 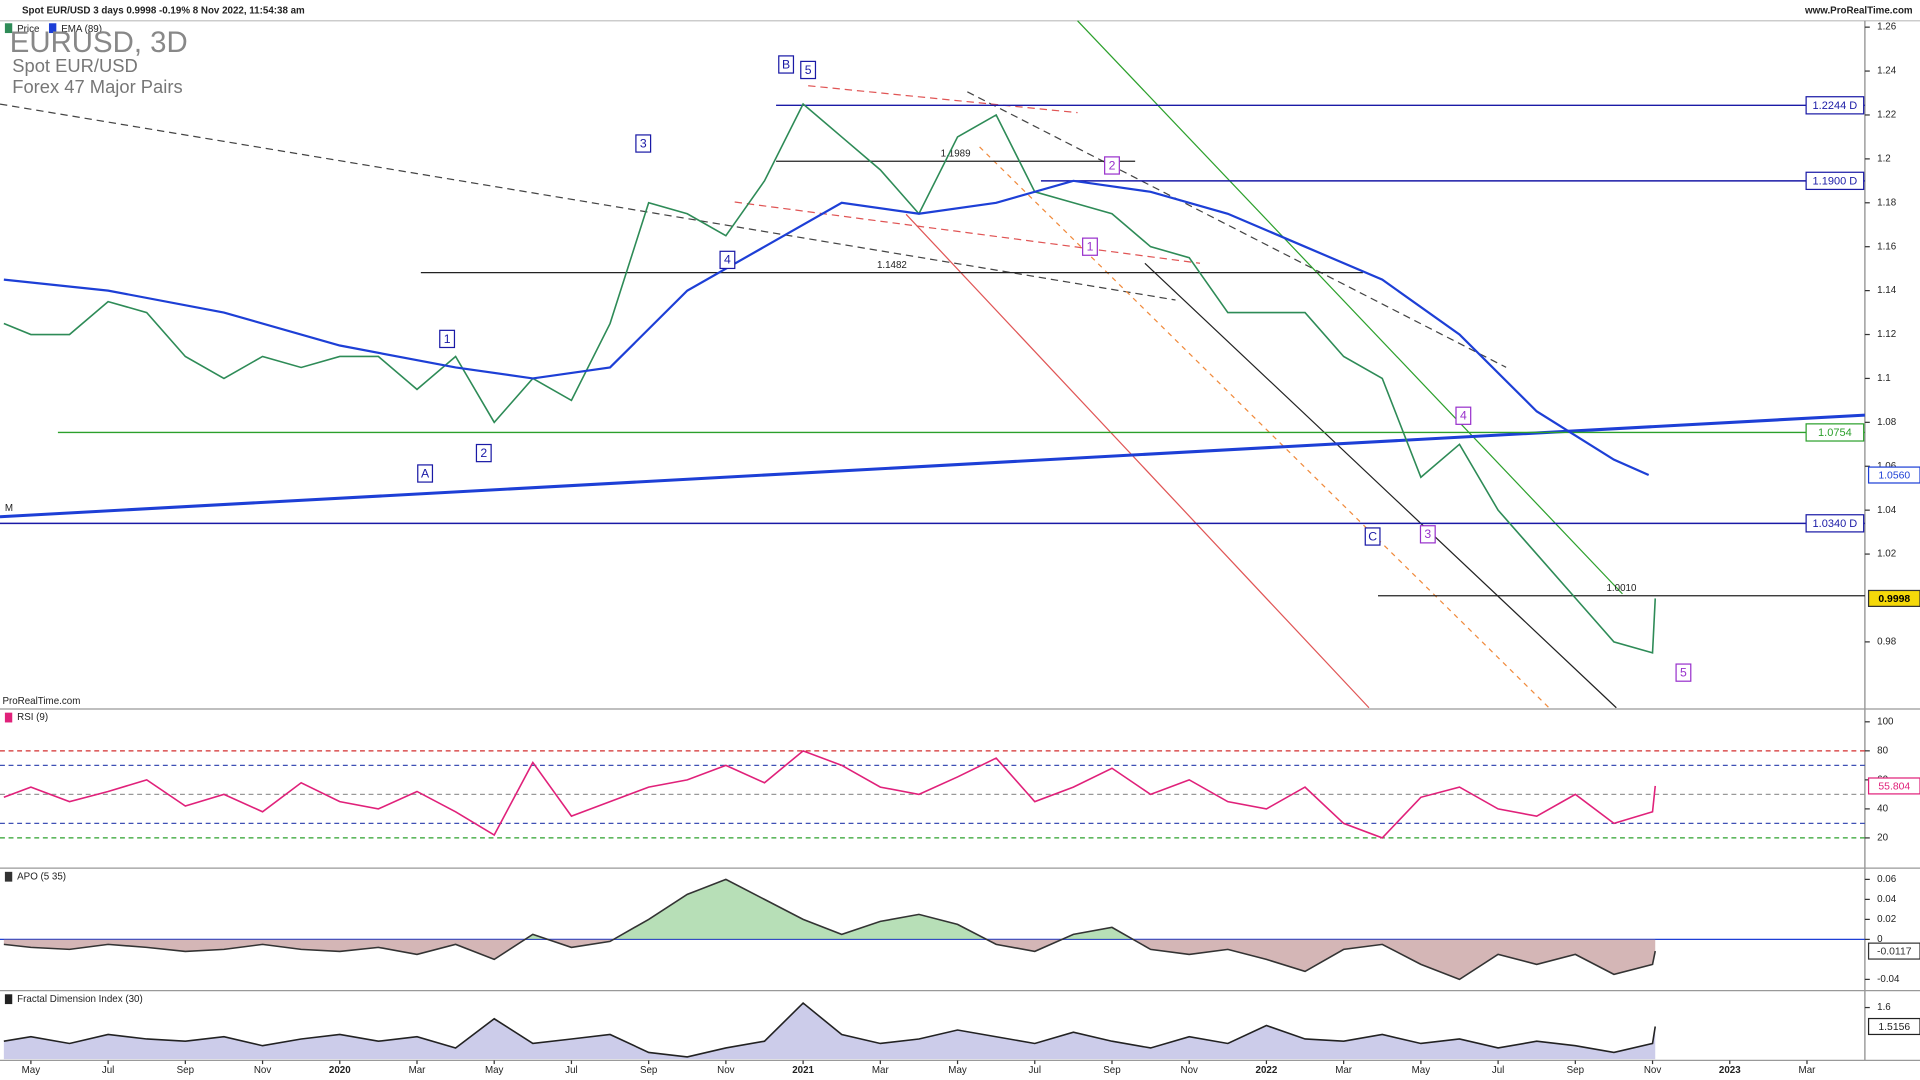 What do you see at coordinates (1882, 750) in the screenshot?
I see `y-tick-label: 80` at bounding box center [1882, 750].